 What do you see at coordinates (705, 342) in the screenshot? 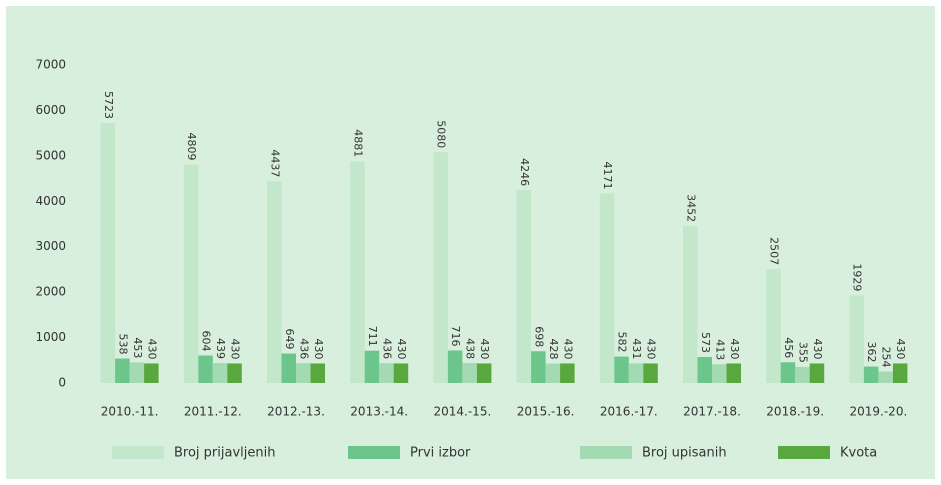
I see `data-label: 573` at bounding box center [705, 342].